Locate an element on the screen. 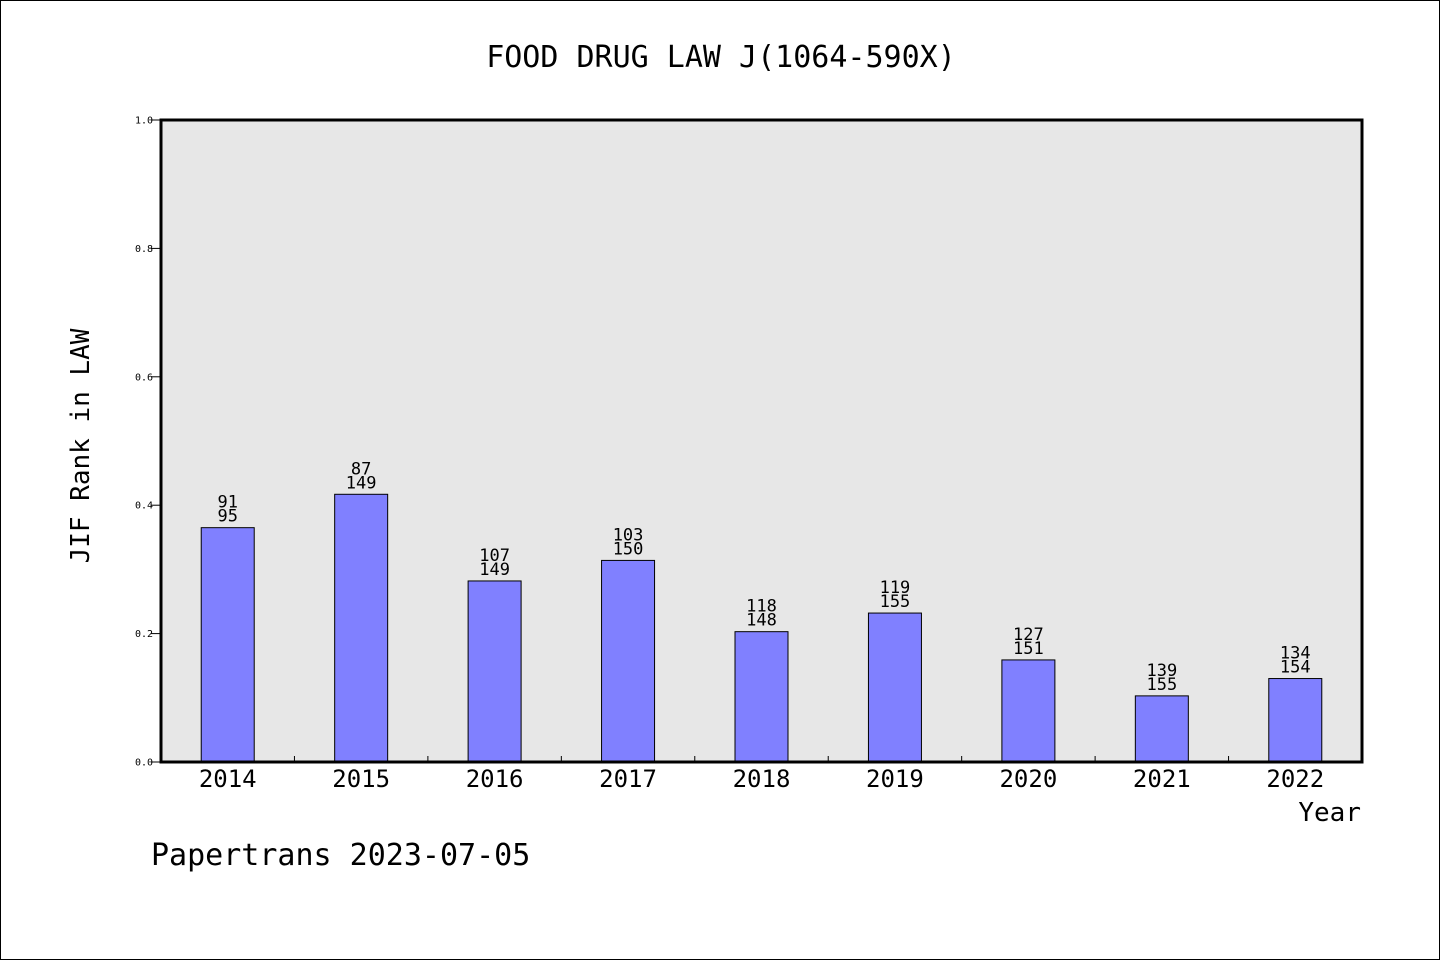 This screenshot has width=1440, height=961. x-tick-label: 2018 is located at coordinates (762, 779).